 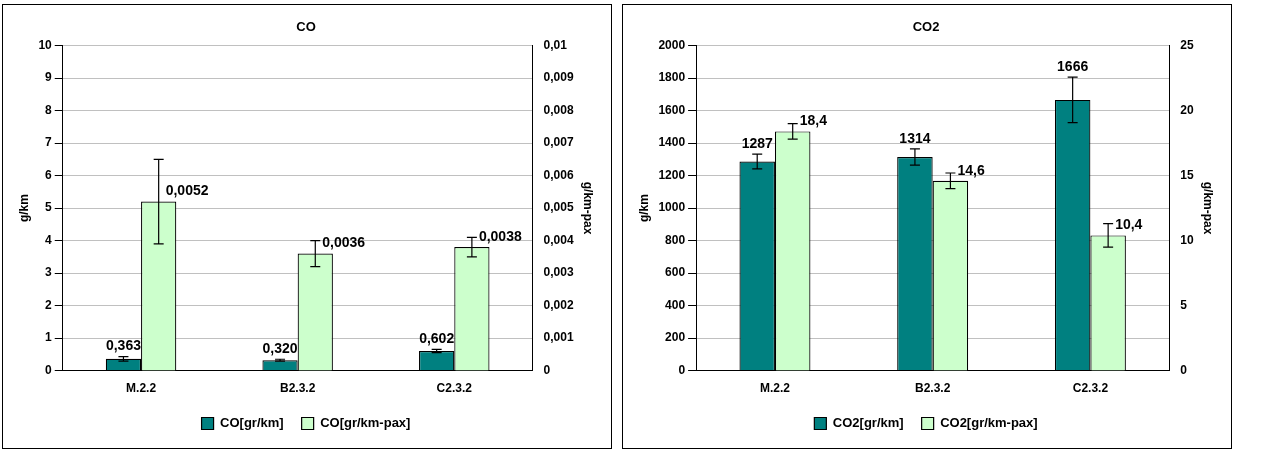 What do you see at coordinates (45, 44) in the screenshot?
I see `y-tick-label: 10` at bounding box center [45, 44].